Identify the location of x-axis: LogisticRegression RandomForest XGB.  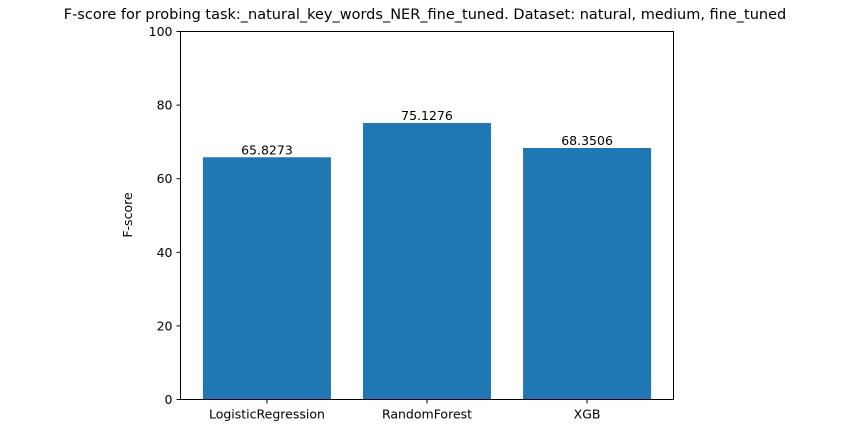
(405, 410).